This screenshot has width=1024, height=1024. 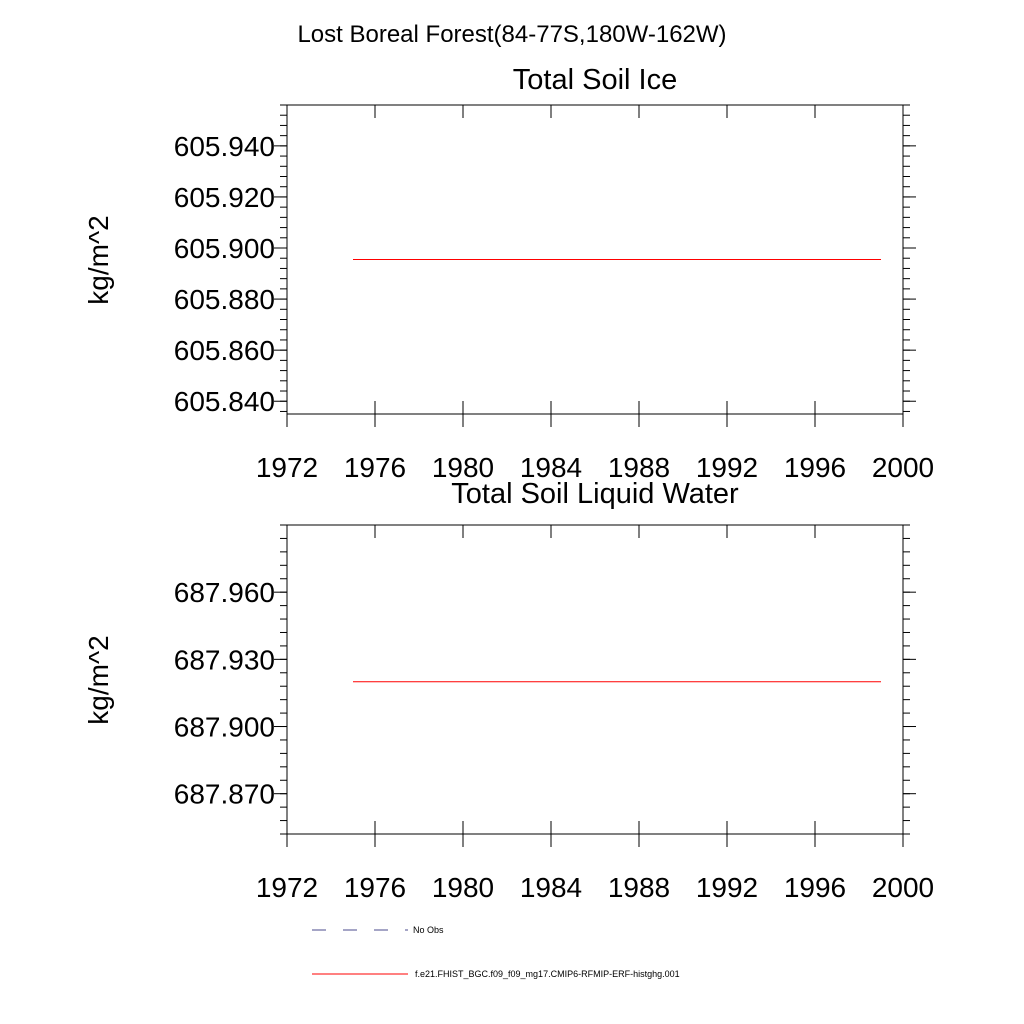 I want to click on legend-label: No Obs, so click(x=428, y=930).